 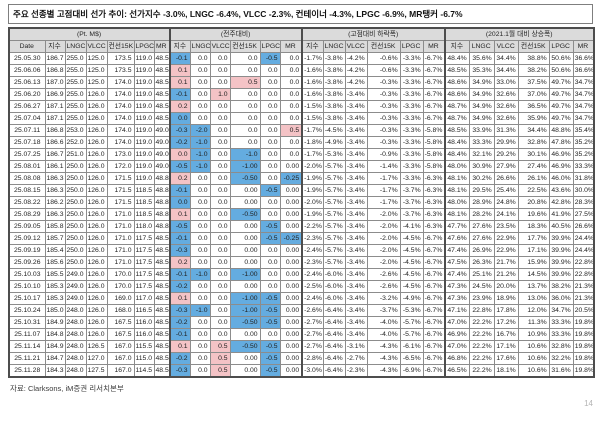 What do you see at coordinates (120, 70) in the screenshot?
I see `price-cell: 173.5` at bounding box center [120, 70].